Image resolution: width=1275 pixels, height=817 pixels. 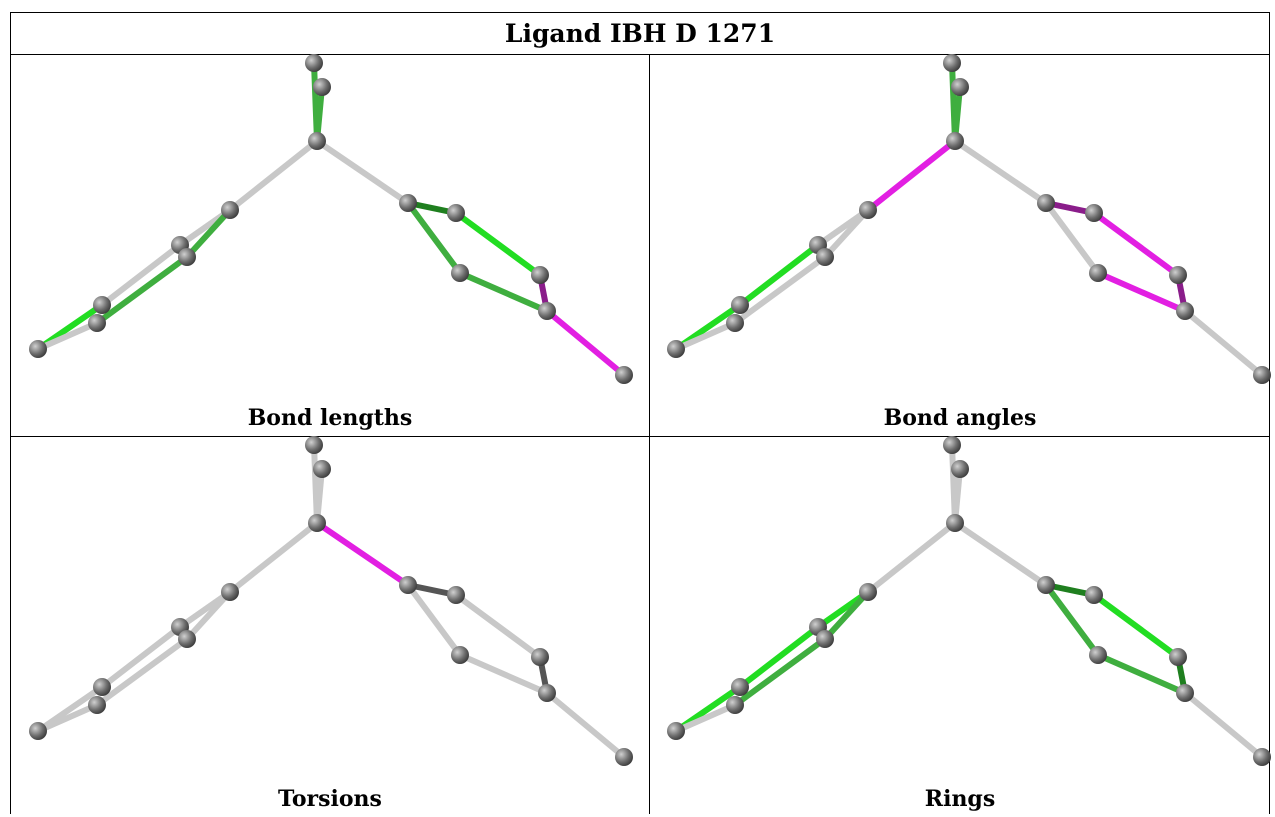 I want to click on caption-bond-angles: Bond angles, so click(x=960, y=418).